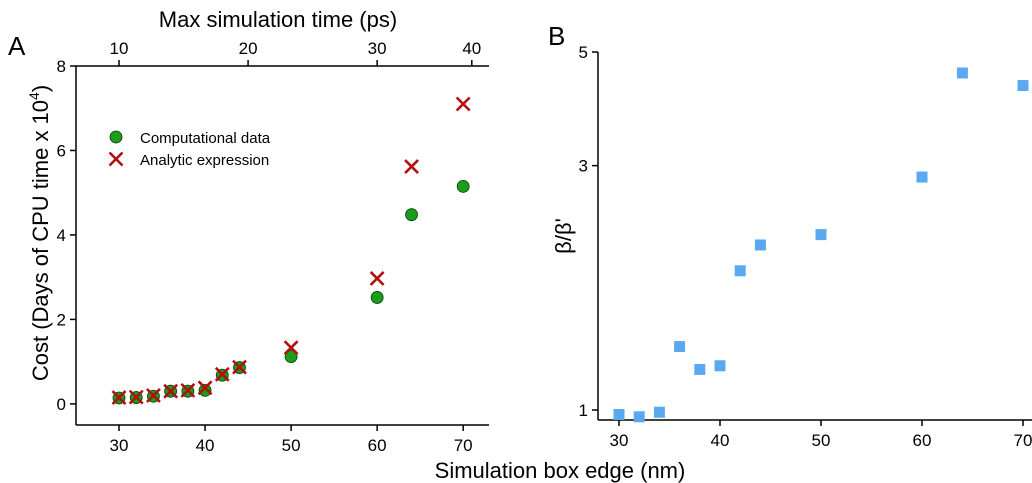  I want to click on panel-a-x-tick-label: 30, so click(119, 445).